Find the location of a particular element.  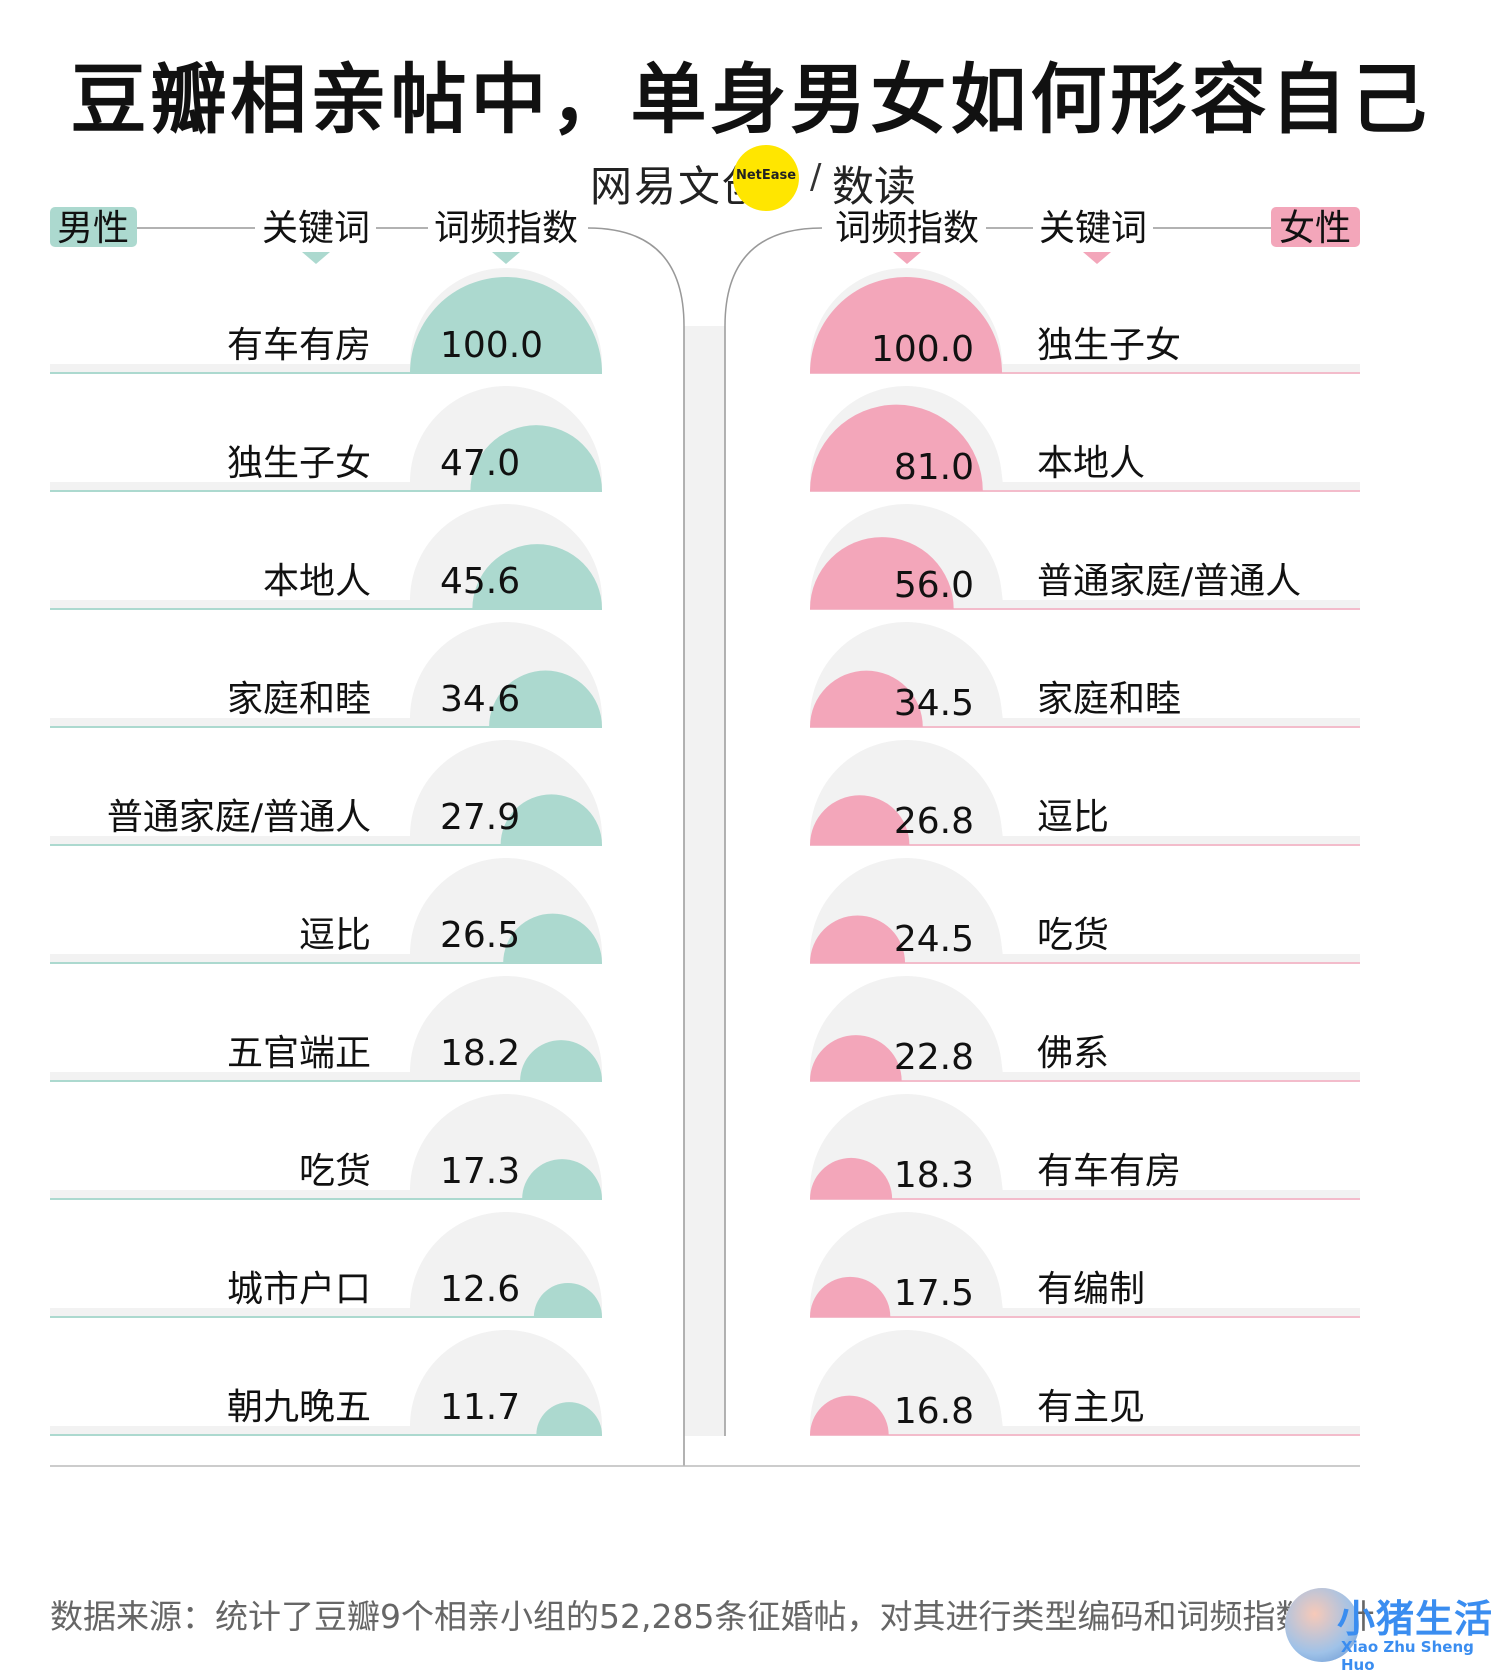

center-strip is located at coordinates (704, 881).